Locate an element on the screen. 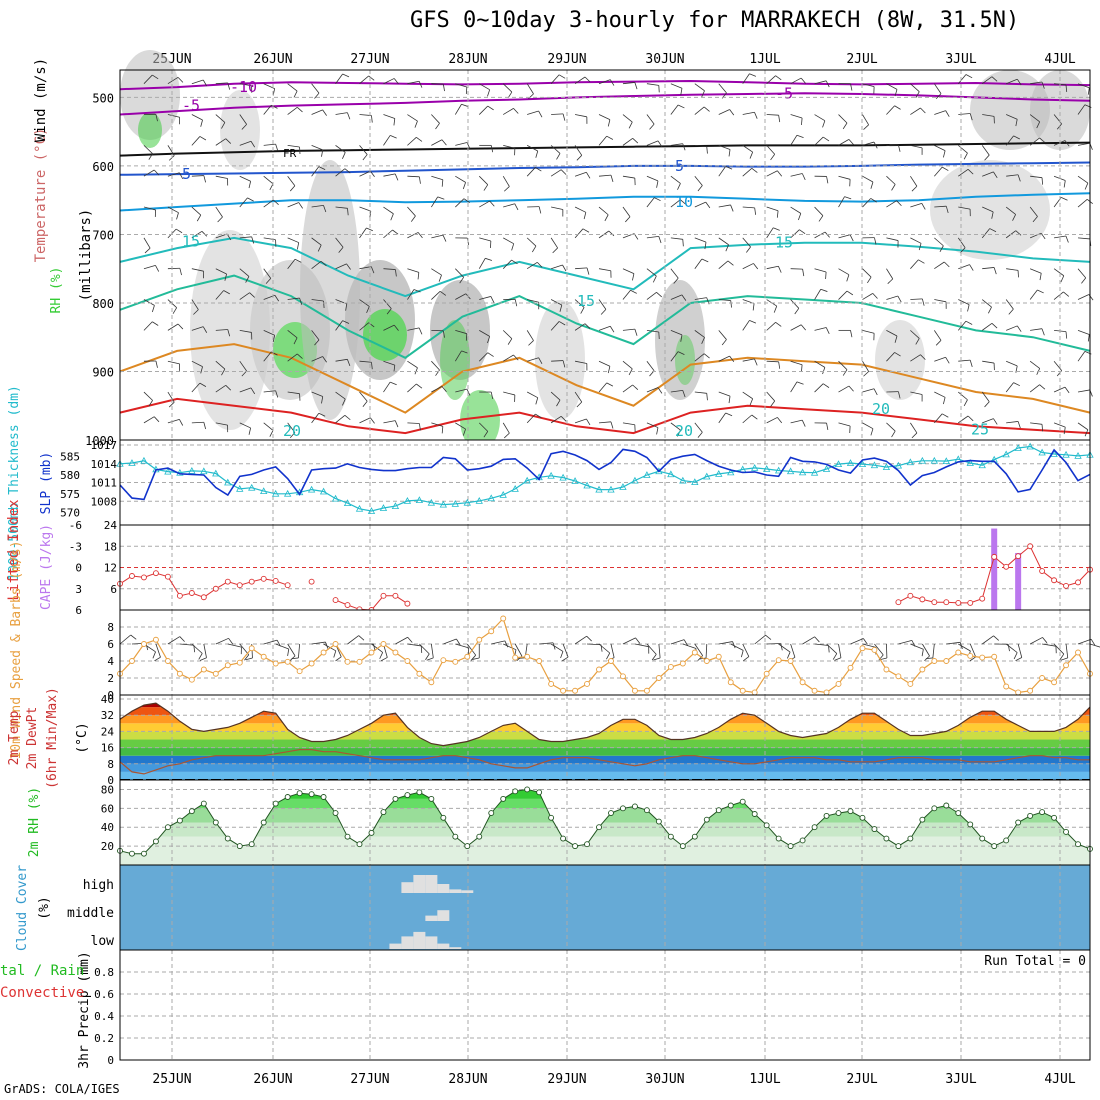  upper-wind-barb-340-flag is located at coordinates (821, 218).